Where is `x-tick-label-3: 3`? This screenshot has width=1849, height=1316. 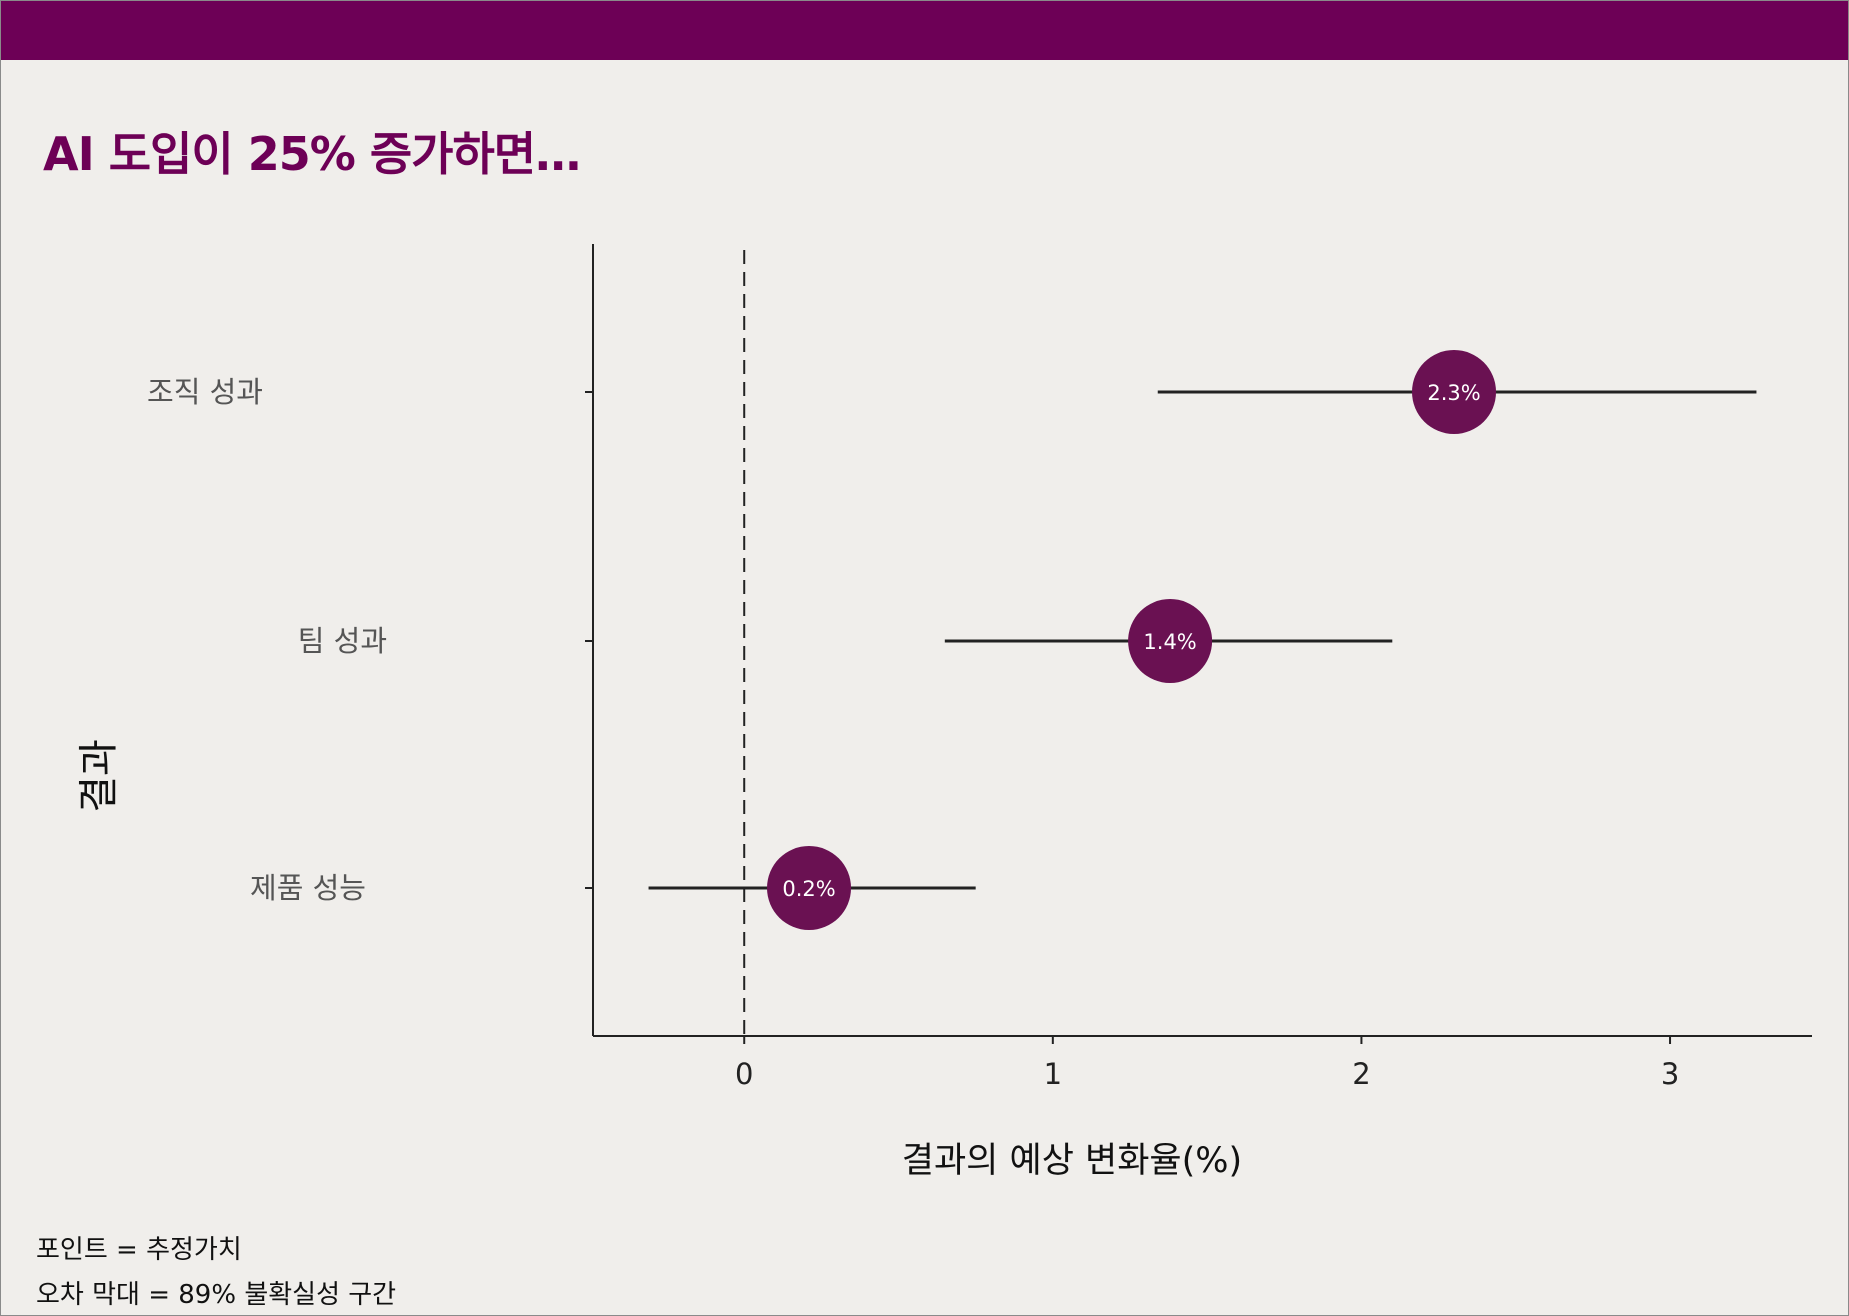
x-tick-label-3: 3 is located at coordinates (1670, 1074).